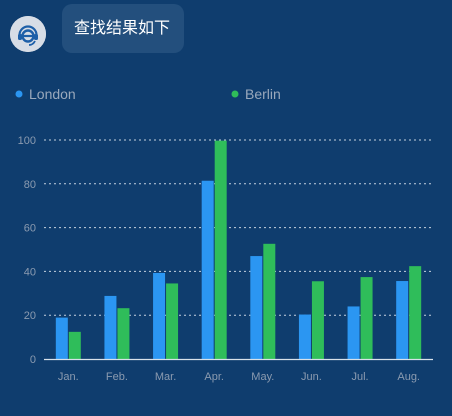 The height and width of the screenshot is (416, 452). What do you see at coordinates (52, 94) in the screenshot?
I see `legend-label-london: London` at bounding box center [52, 94].